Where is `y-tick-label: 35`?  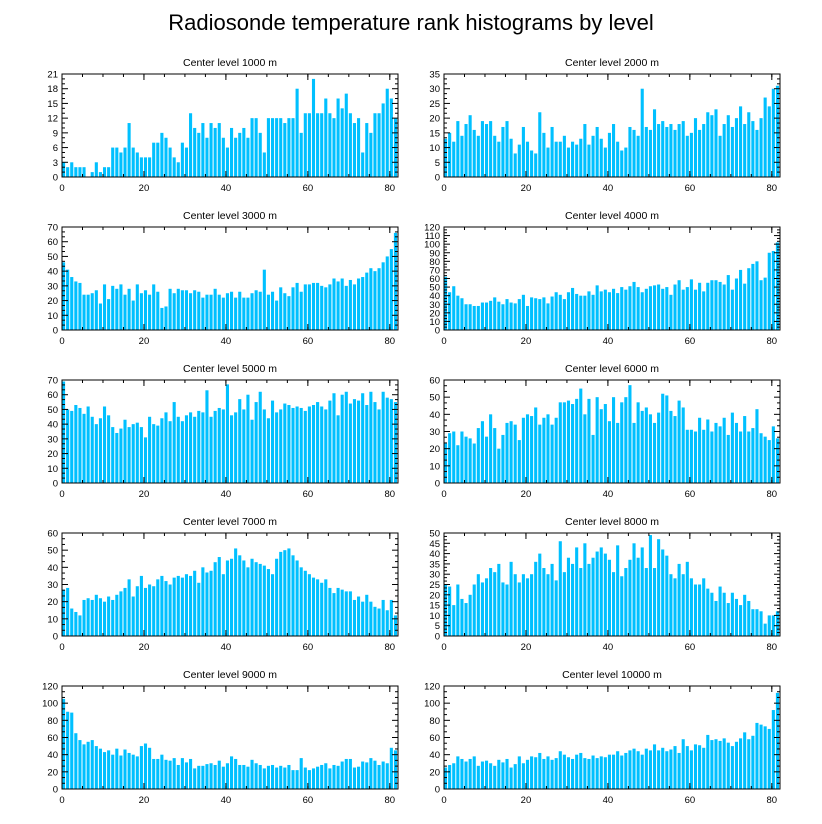
y-tick-label: 35 is located at coordinates (434, 564).